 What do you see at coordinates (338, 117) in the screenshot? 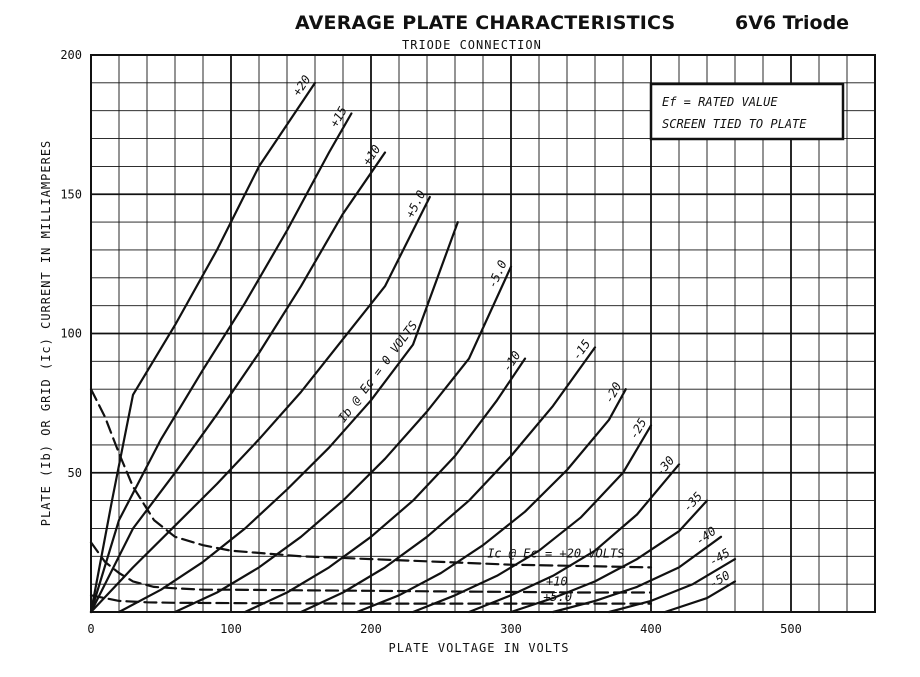
I see `curve-label: +15` at bounding box center [338, 117].